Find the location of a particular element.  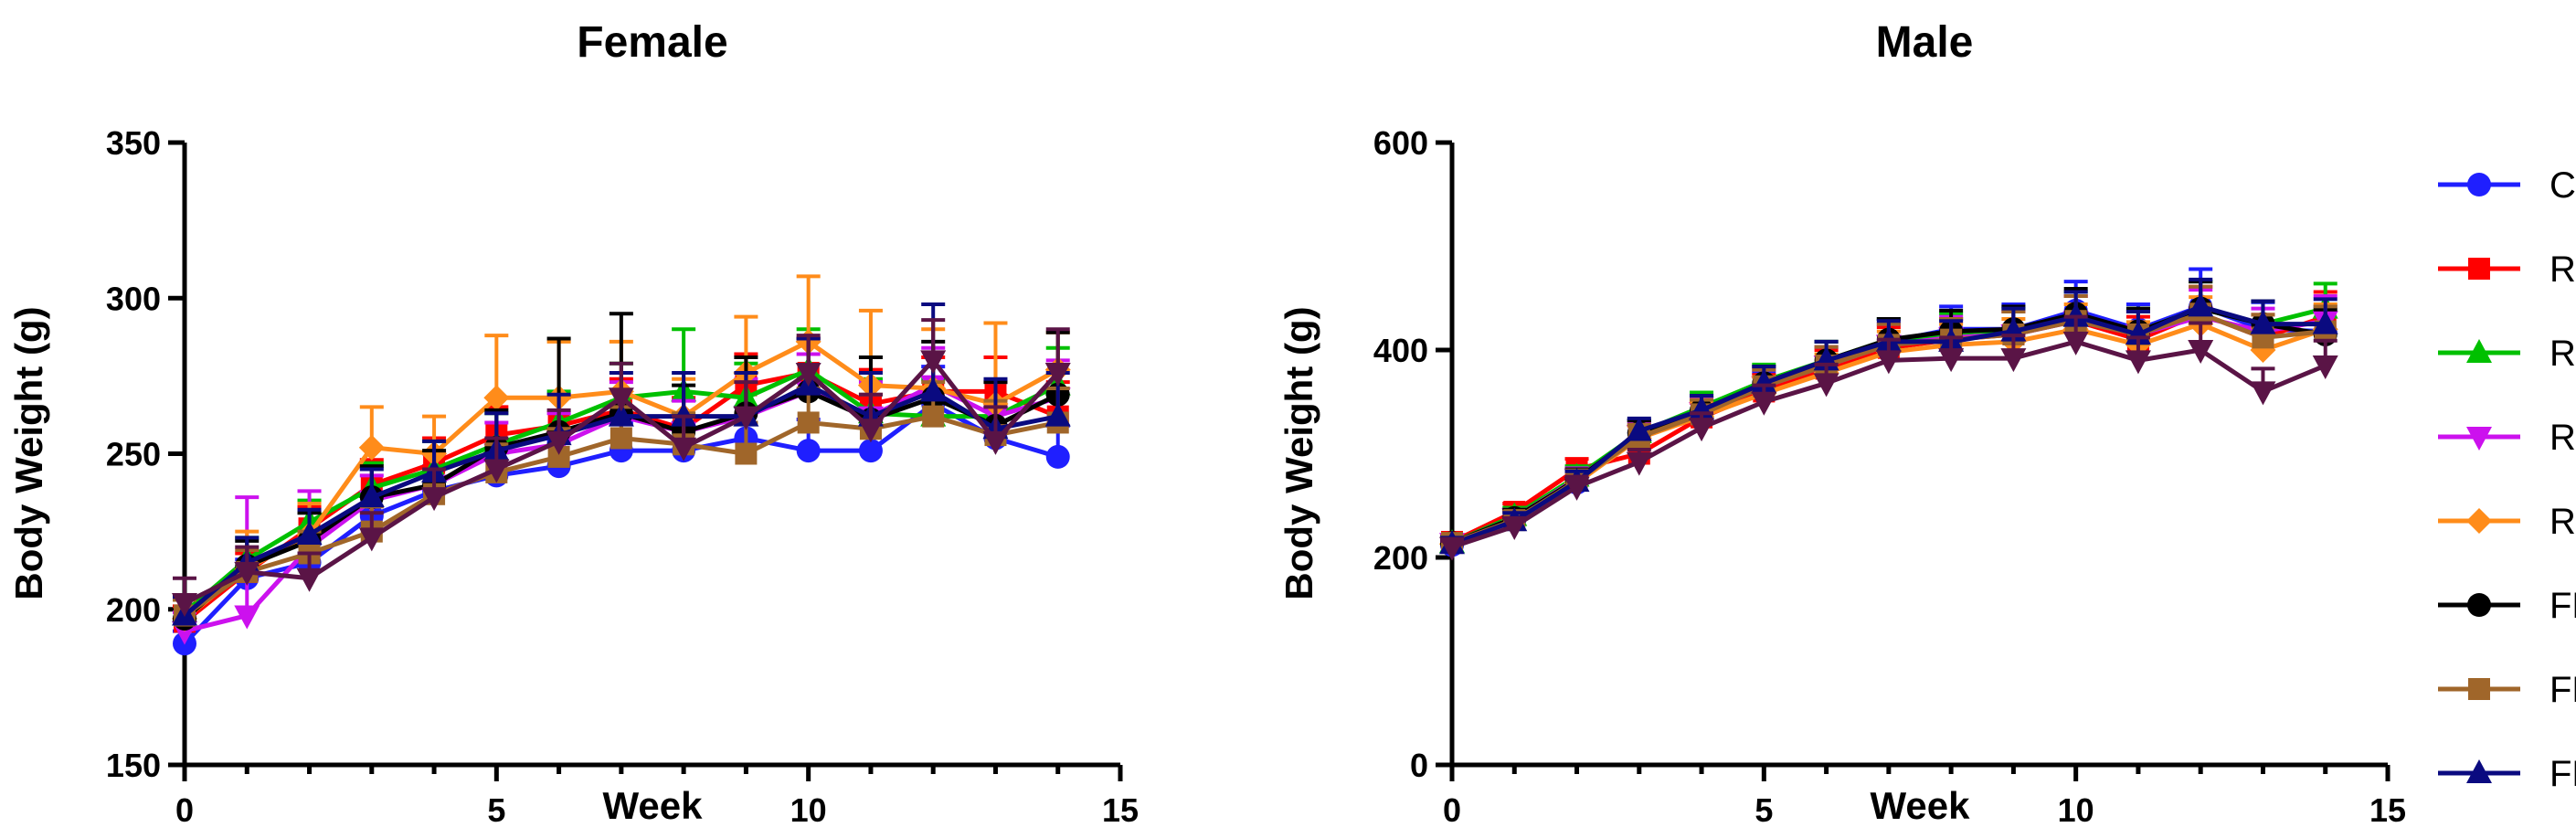

y-tick-label: 350 is located at coordinates (133, 143).